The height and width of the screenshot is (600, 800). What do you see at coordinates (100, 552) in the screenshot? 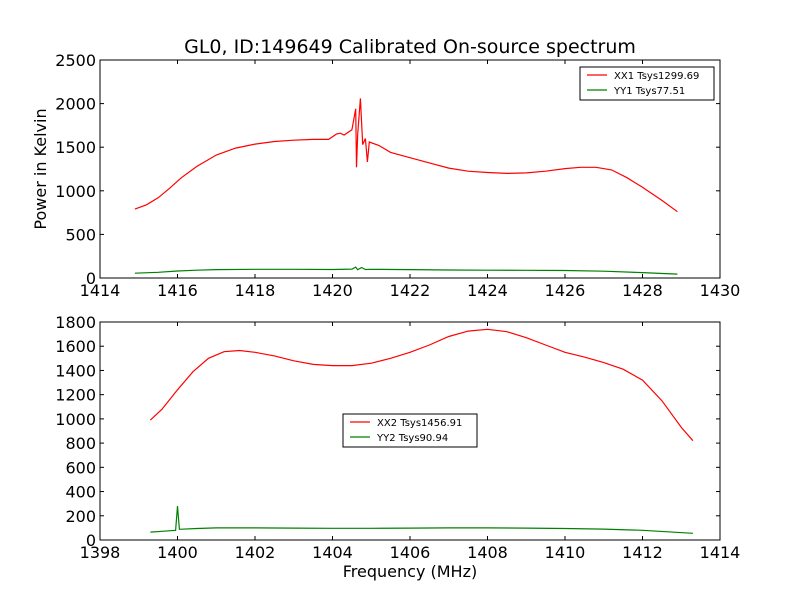
I see `bottom-x-tick-label: 1398` at bounding box center [100, 552].